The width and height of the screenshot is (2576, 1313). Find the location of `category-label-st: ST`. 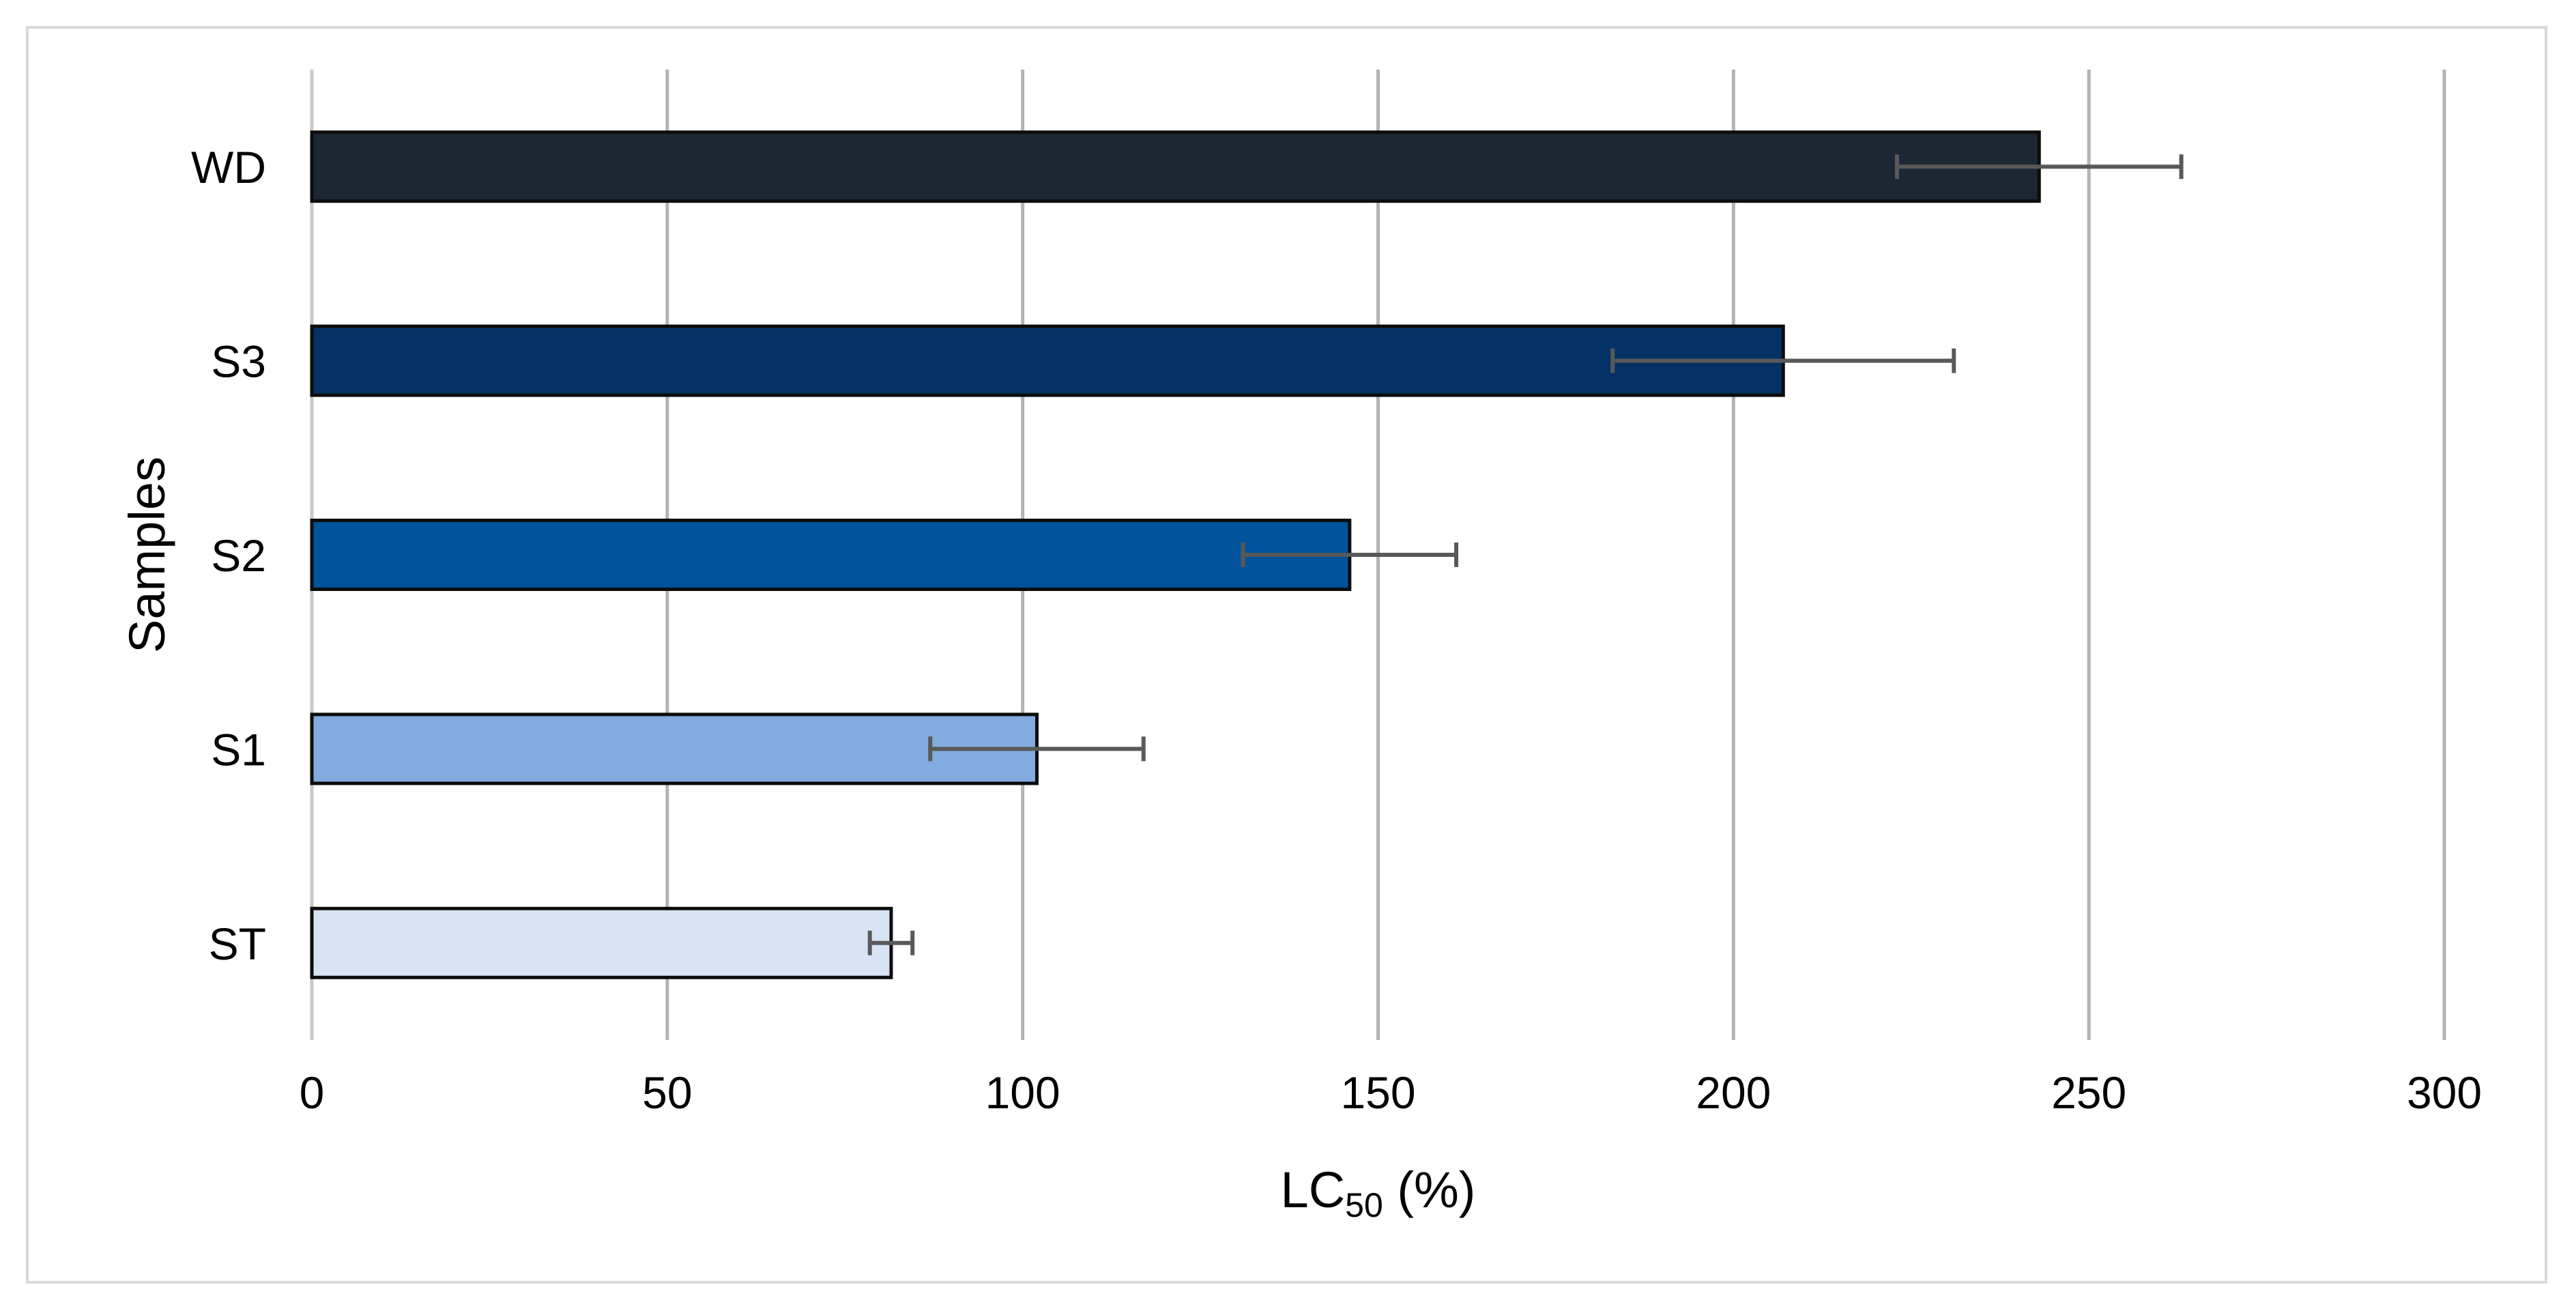

category-label-st: ST is located at coordinates (237, 944).